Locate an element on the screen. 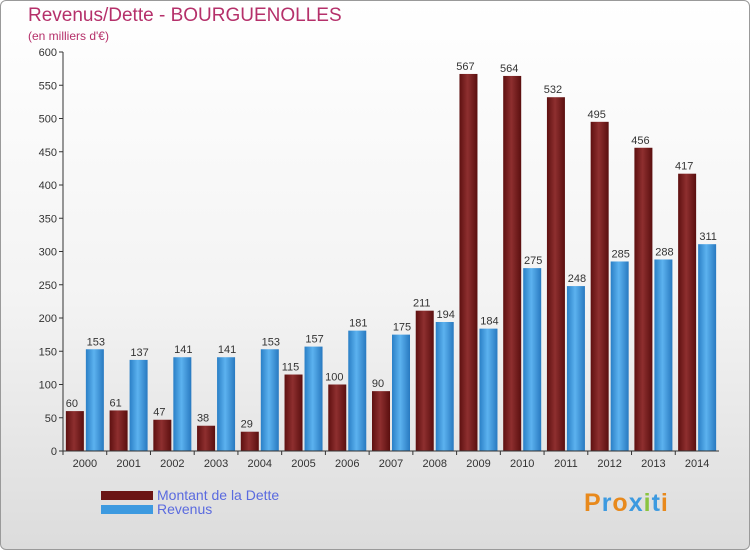 The width and height of the screenshot is (750, 550). data-label-revenue: 157 is located at coordinates (314, 340).